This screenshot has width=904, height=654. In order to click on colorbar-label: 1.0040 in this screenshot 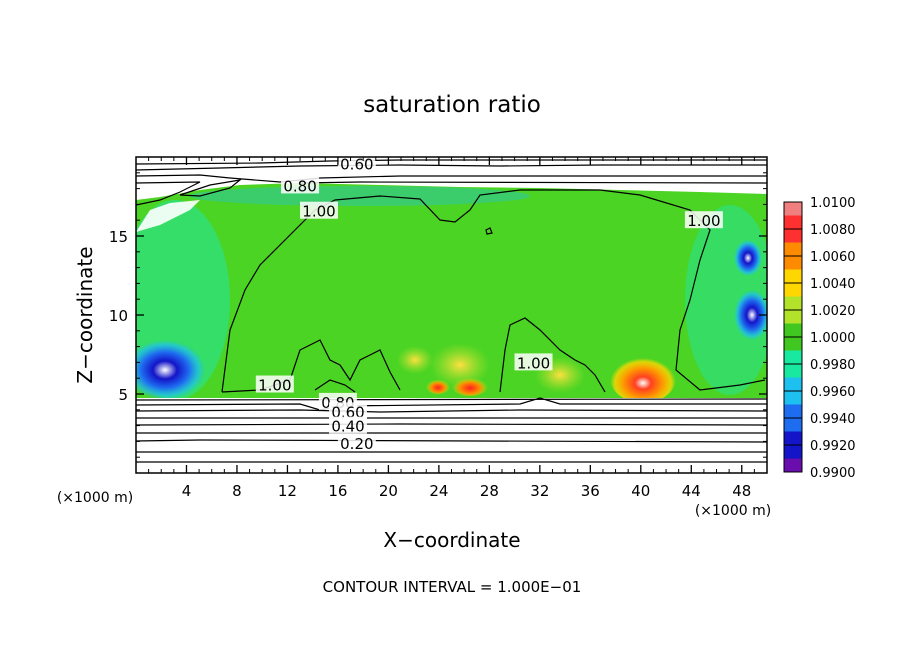, I will do `click(833, 284)`.